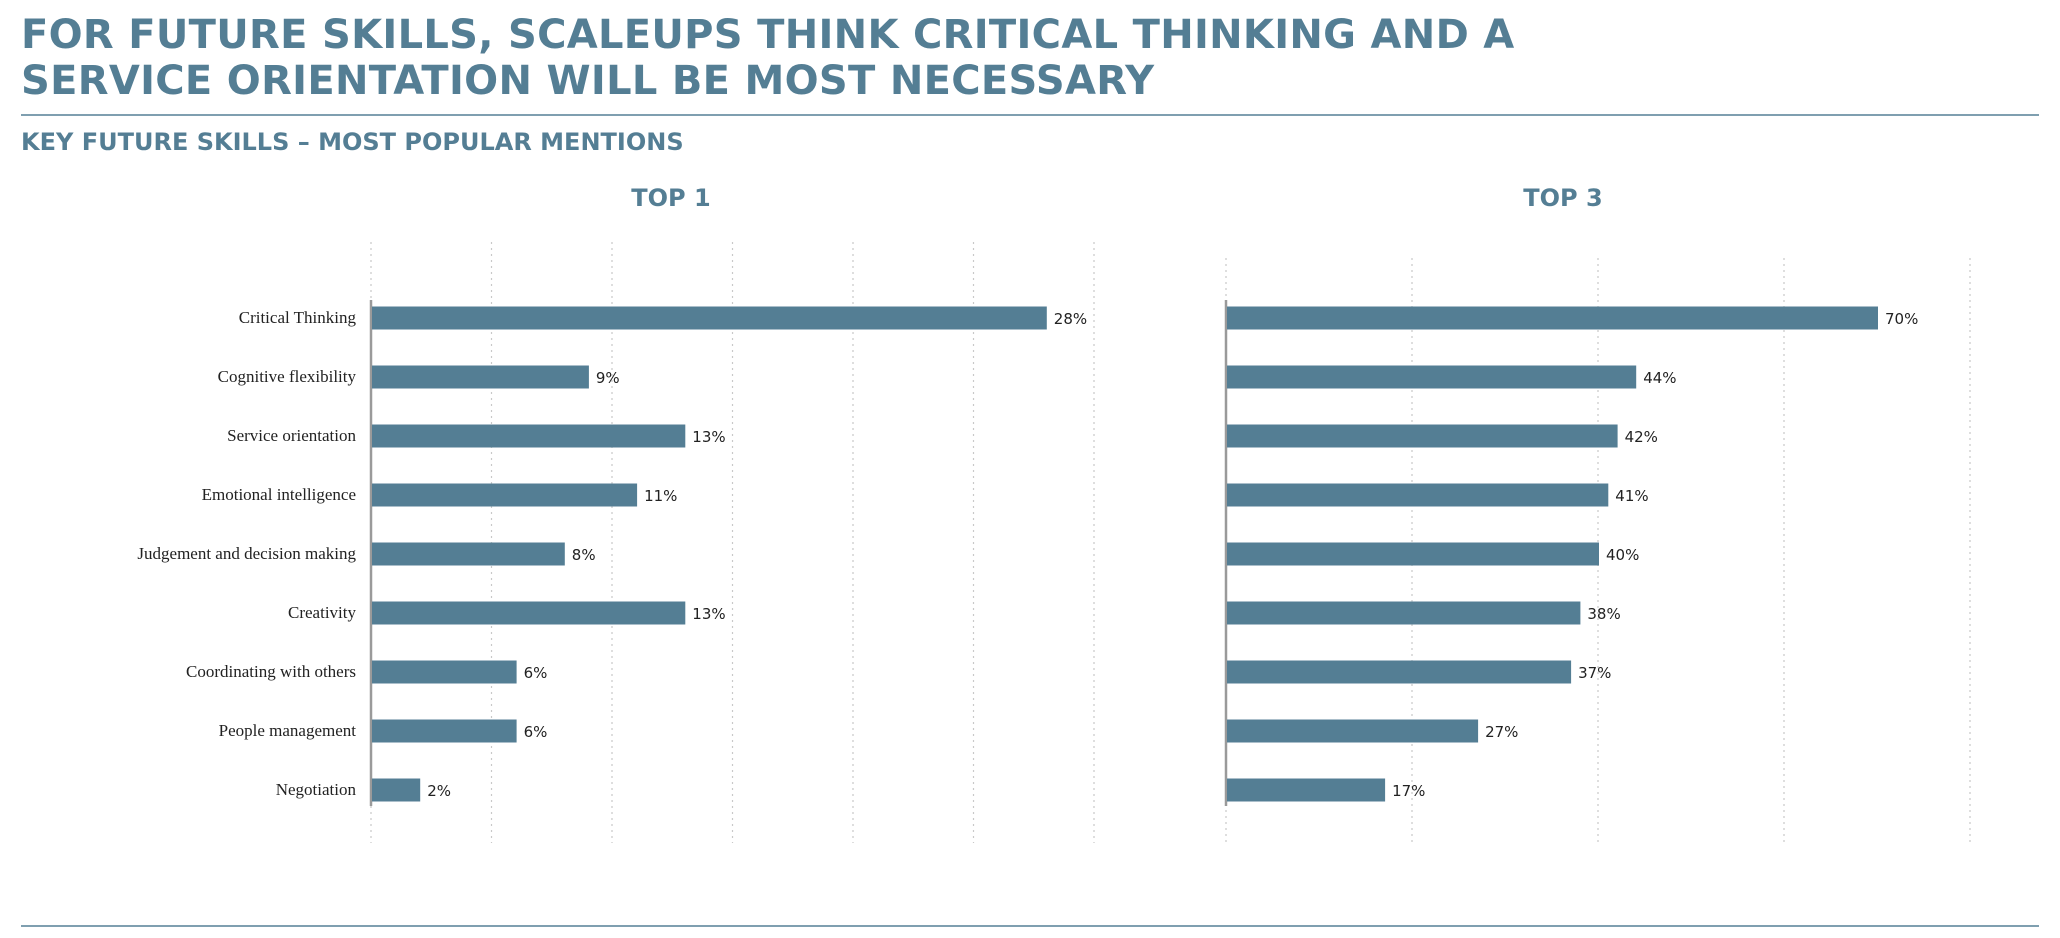 The image size is (2060, 938). What do you see at coordinates (1659, 378) in the screenshot?
I see `top3-value-label: 44%` at bounding box center [1659, 378].